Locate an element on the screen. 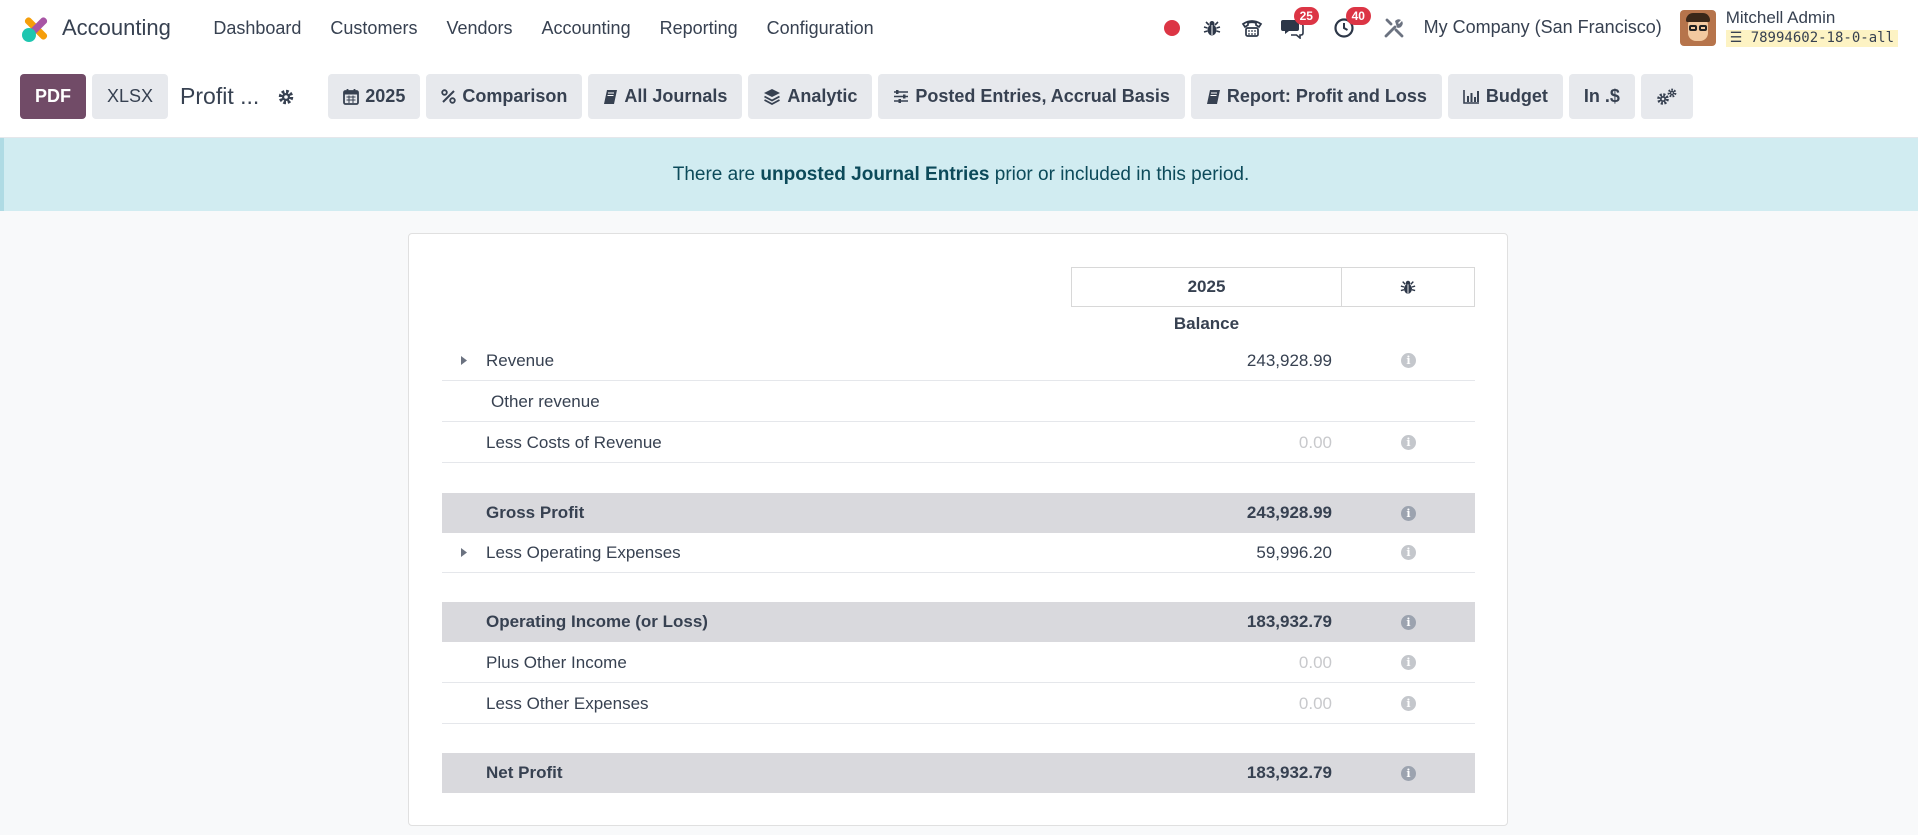  line-label: Less Other Expenses is located at coordinates (567, 703).